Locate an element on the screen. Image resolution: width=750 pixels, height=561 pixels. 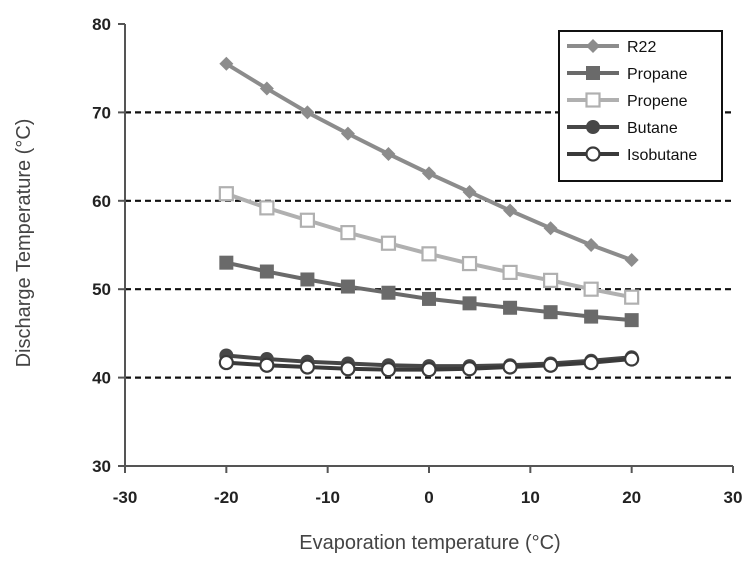
series-propane is located at coordinates (429, 291).